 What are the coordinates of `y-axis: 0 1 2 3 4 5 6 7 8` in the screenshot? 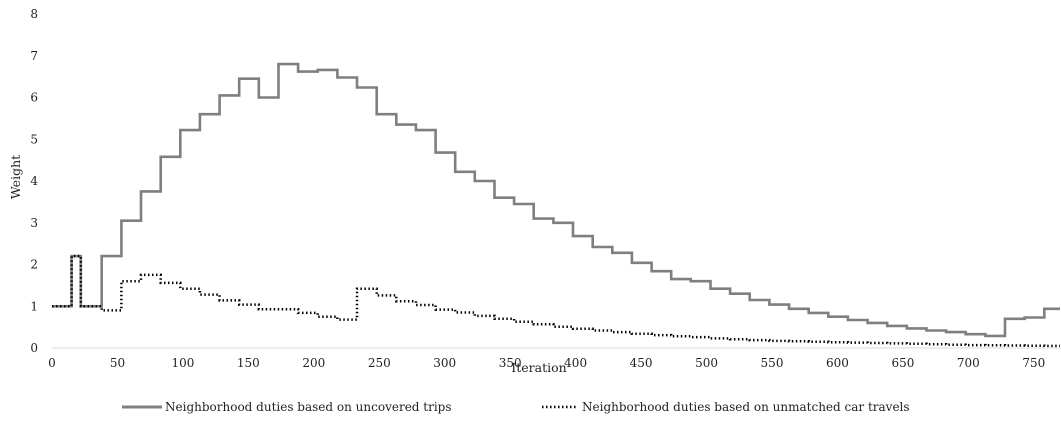 It's located at (34, 181).